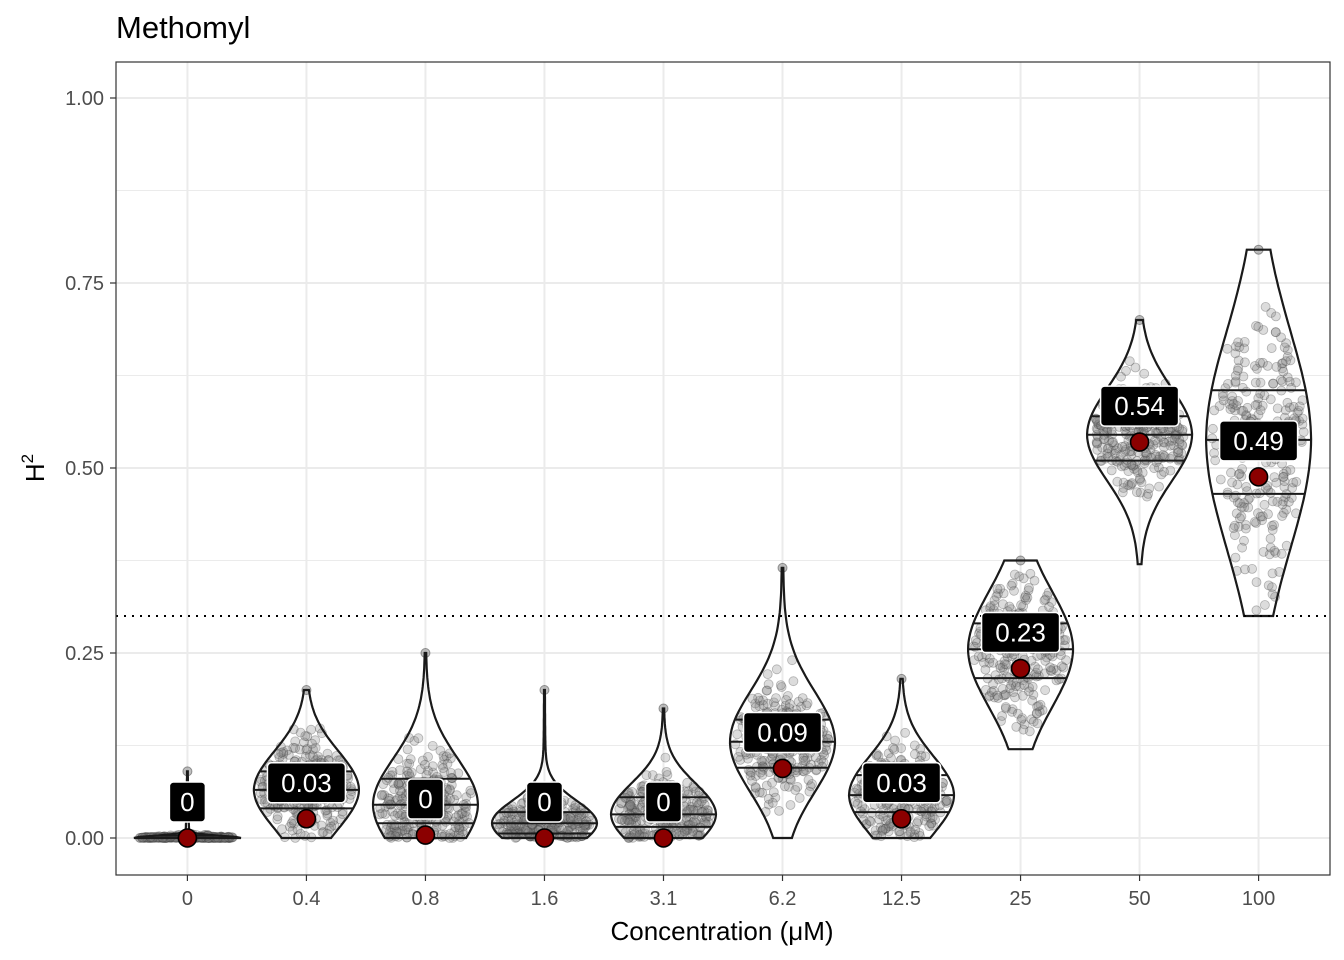 The width and height of the screenshot is (1344, 960). I want to click on x-tick-label: 0, so click(187, 899).